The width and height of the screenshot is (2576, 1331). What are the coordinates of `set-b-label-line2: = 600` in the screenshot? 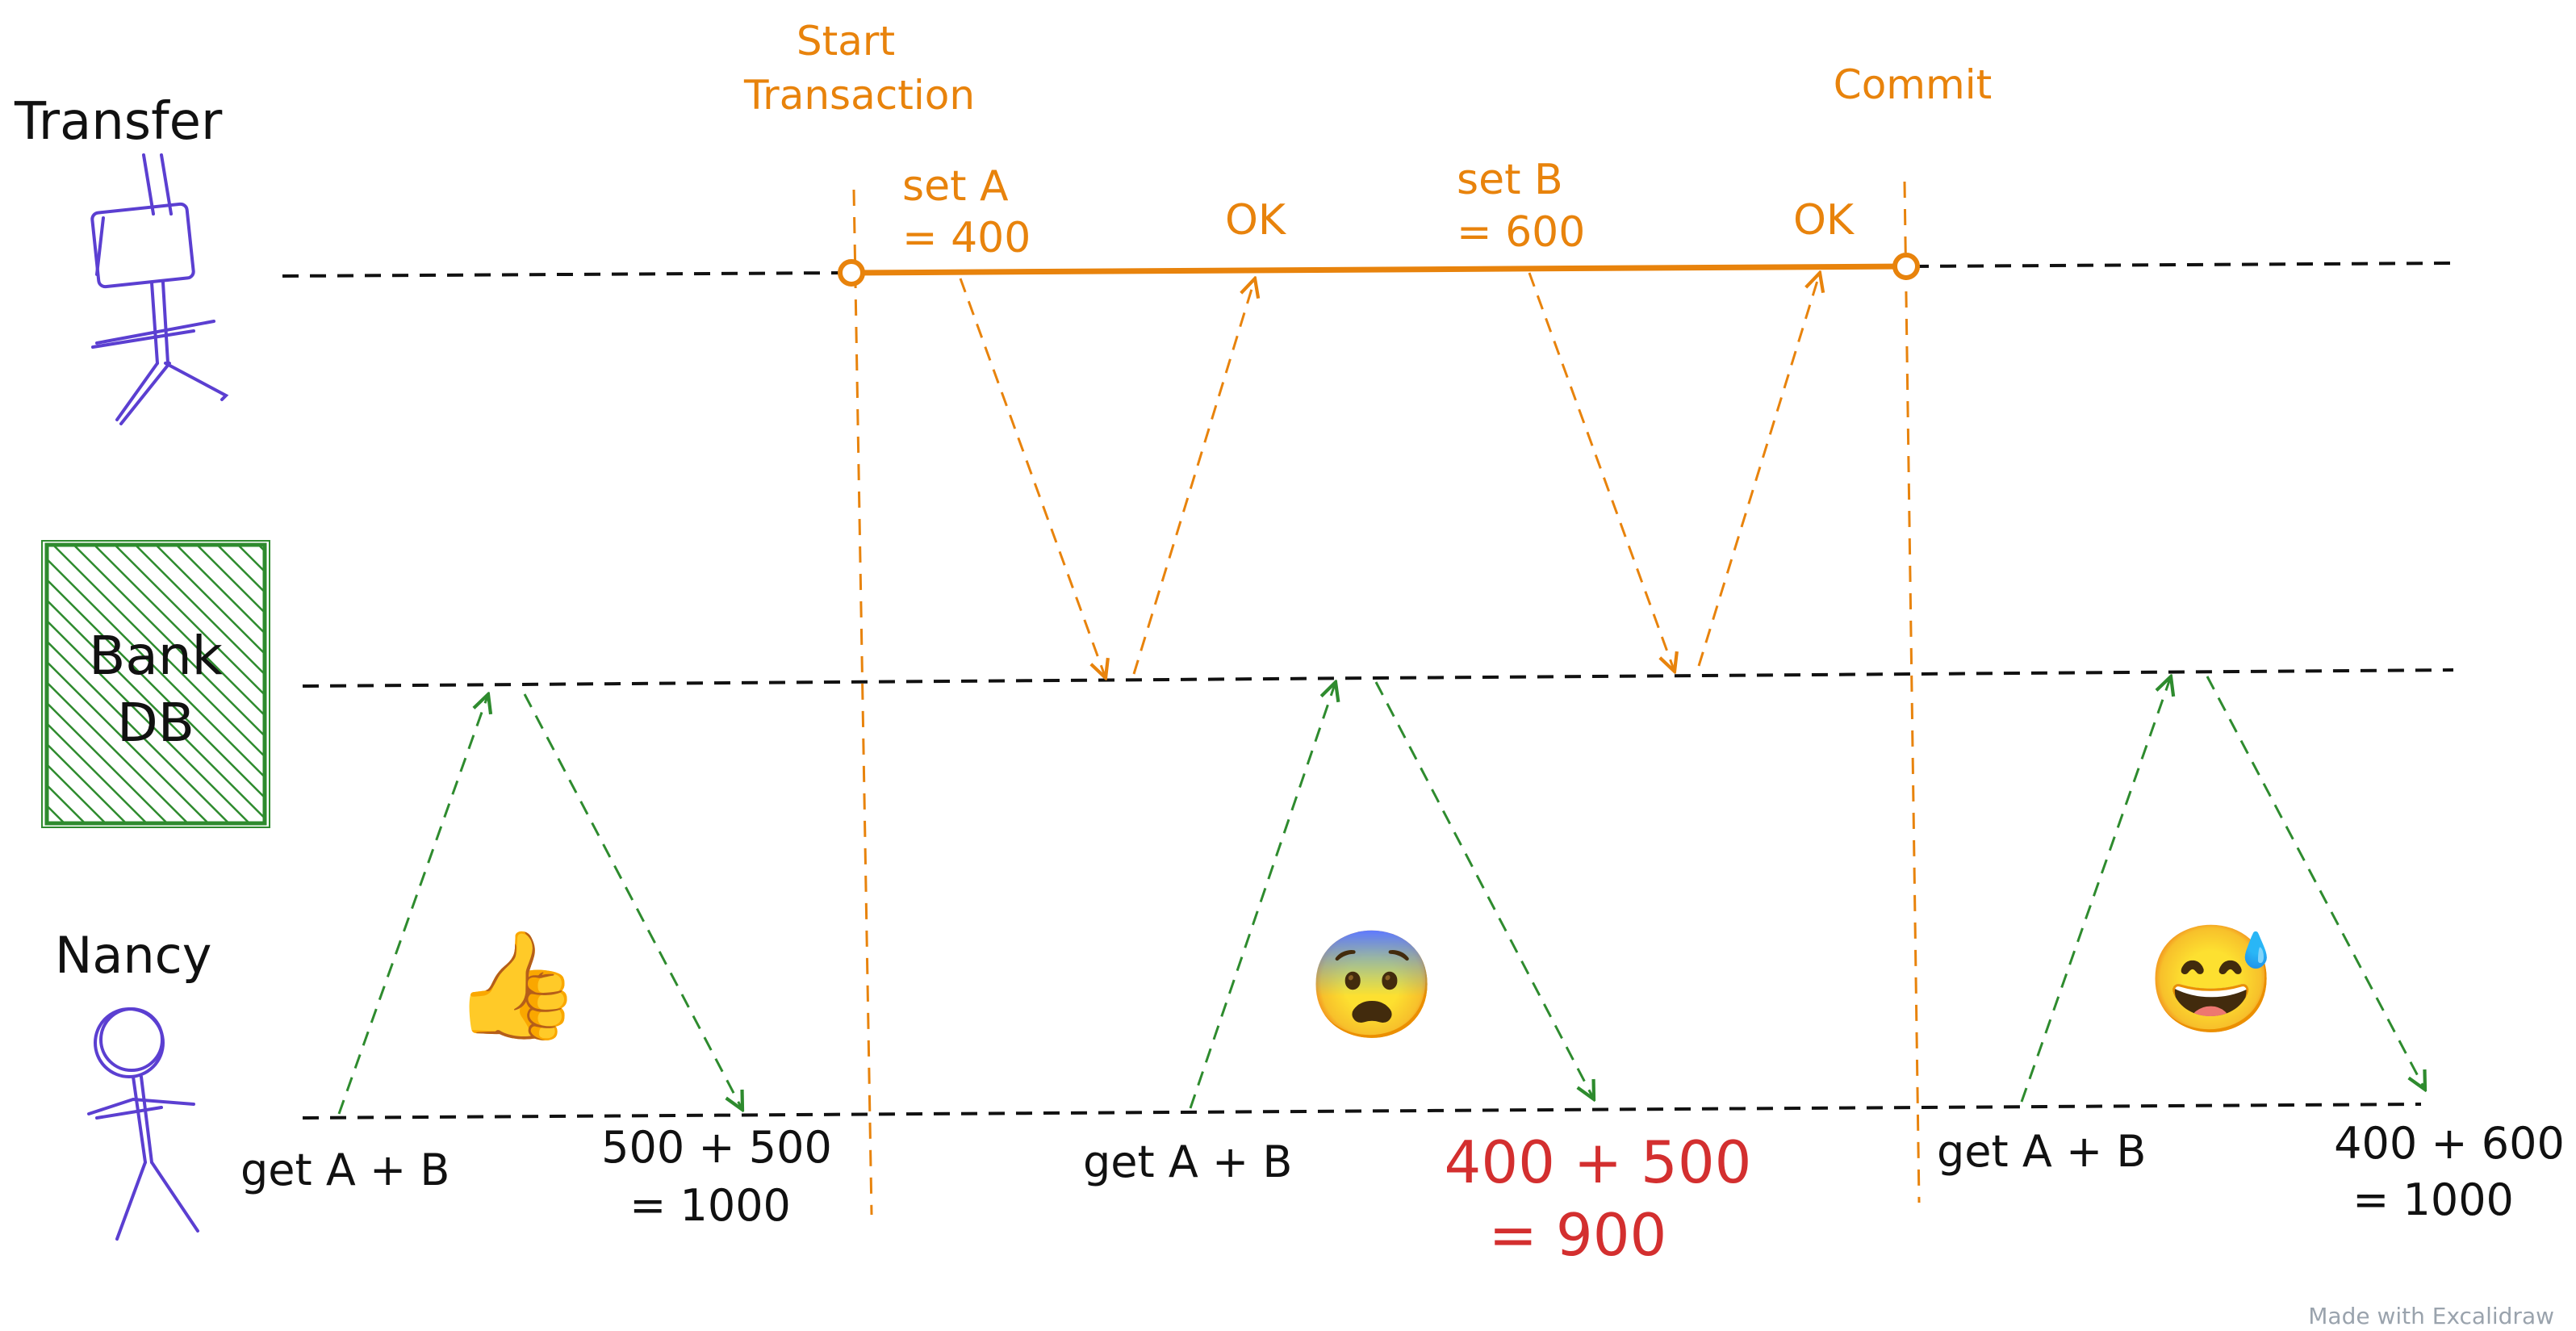 It's located at (1521, 232).